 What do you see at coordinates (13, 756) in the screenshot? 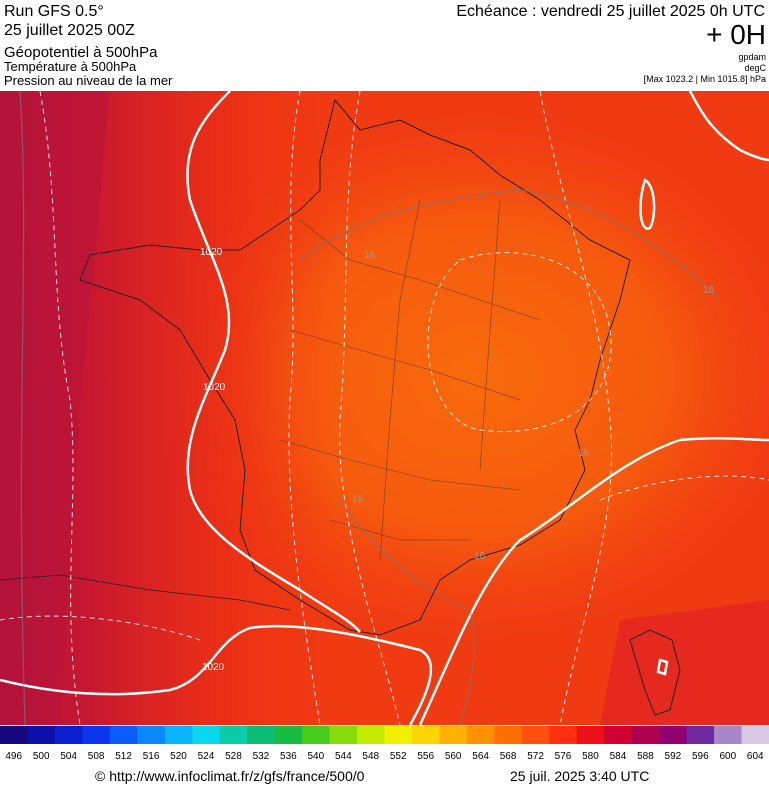
I see `colorbar-label: 496` at bounding box center [13, 756].